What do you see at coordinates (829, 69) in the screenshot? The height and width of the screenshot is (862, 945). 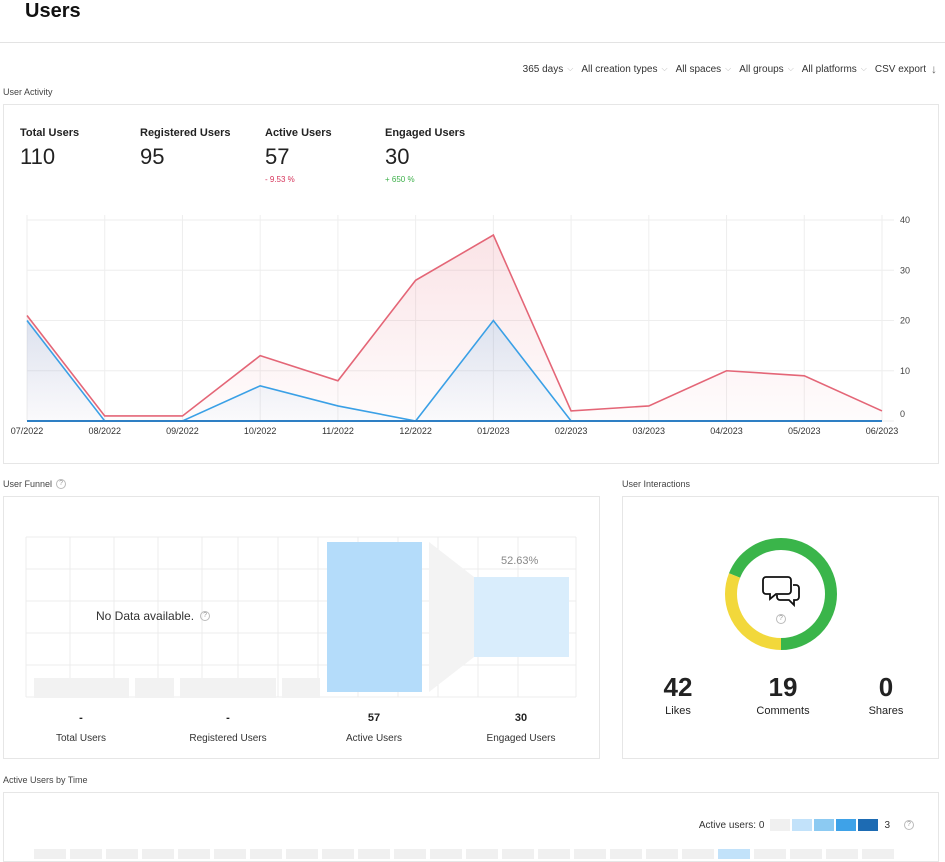 I see `filter-platforms-label: All platforms` at bounding box center [829, 69].